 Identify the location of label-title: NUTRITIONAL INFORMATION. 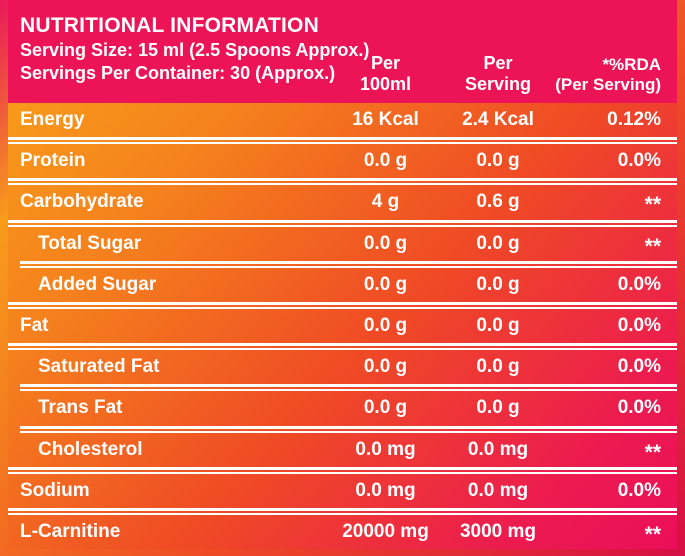
(169, 25).